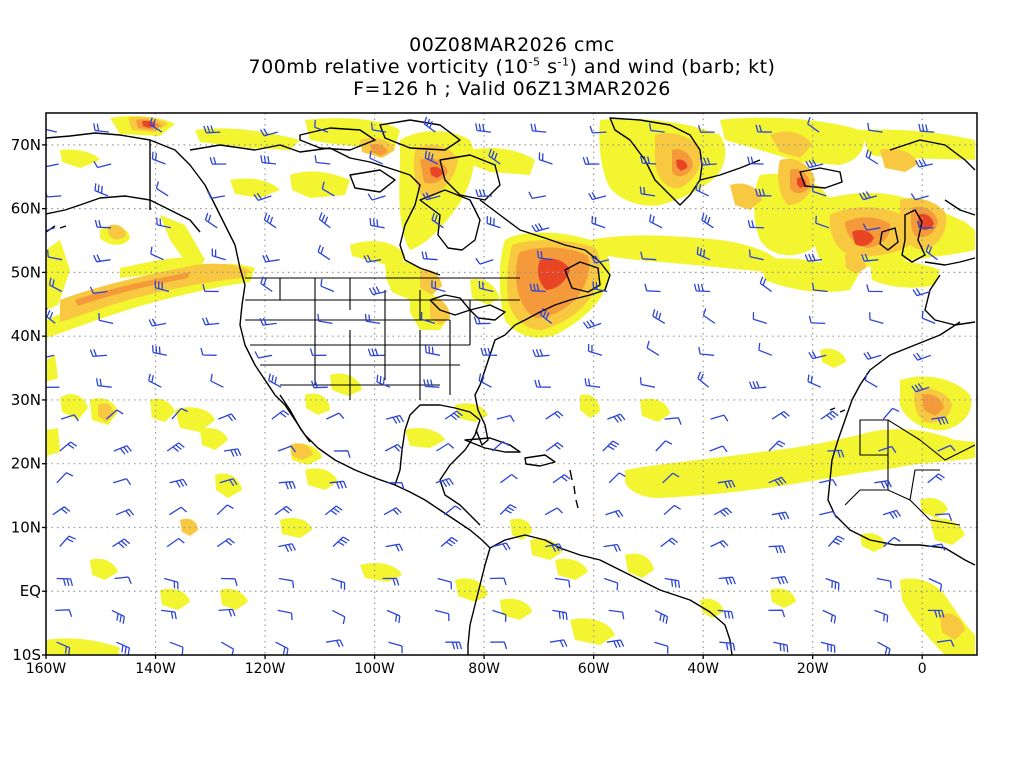 The width and height of the screenshot is (1024, 768). Describe the element at coordinates (932, 177) in the screenshot. I see `coast-scandinavia` at that location.